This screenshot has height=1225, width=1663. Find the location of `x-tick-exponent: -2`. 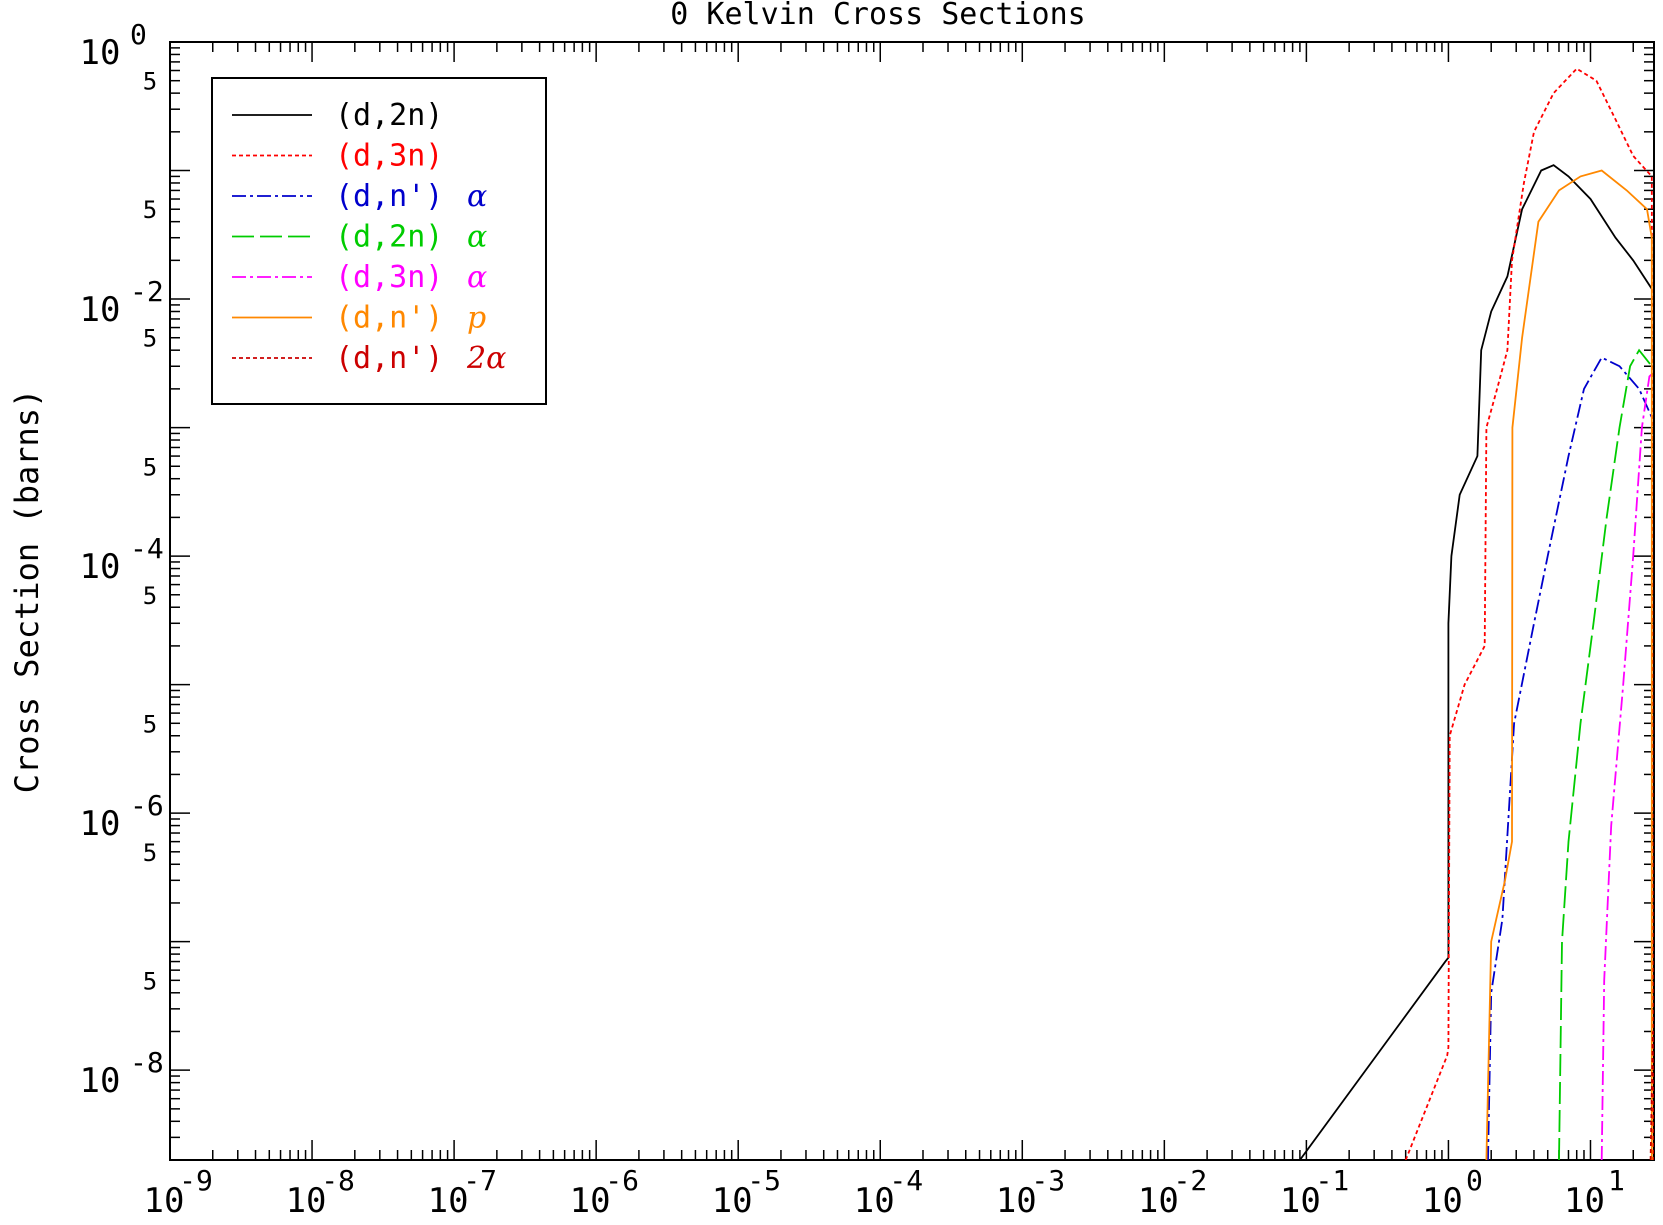

x-tick-exponent: -2 is located at coordinates (1190, 1180).